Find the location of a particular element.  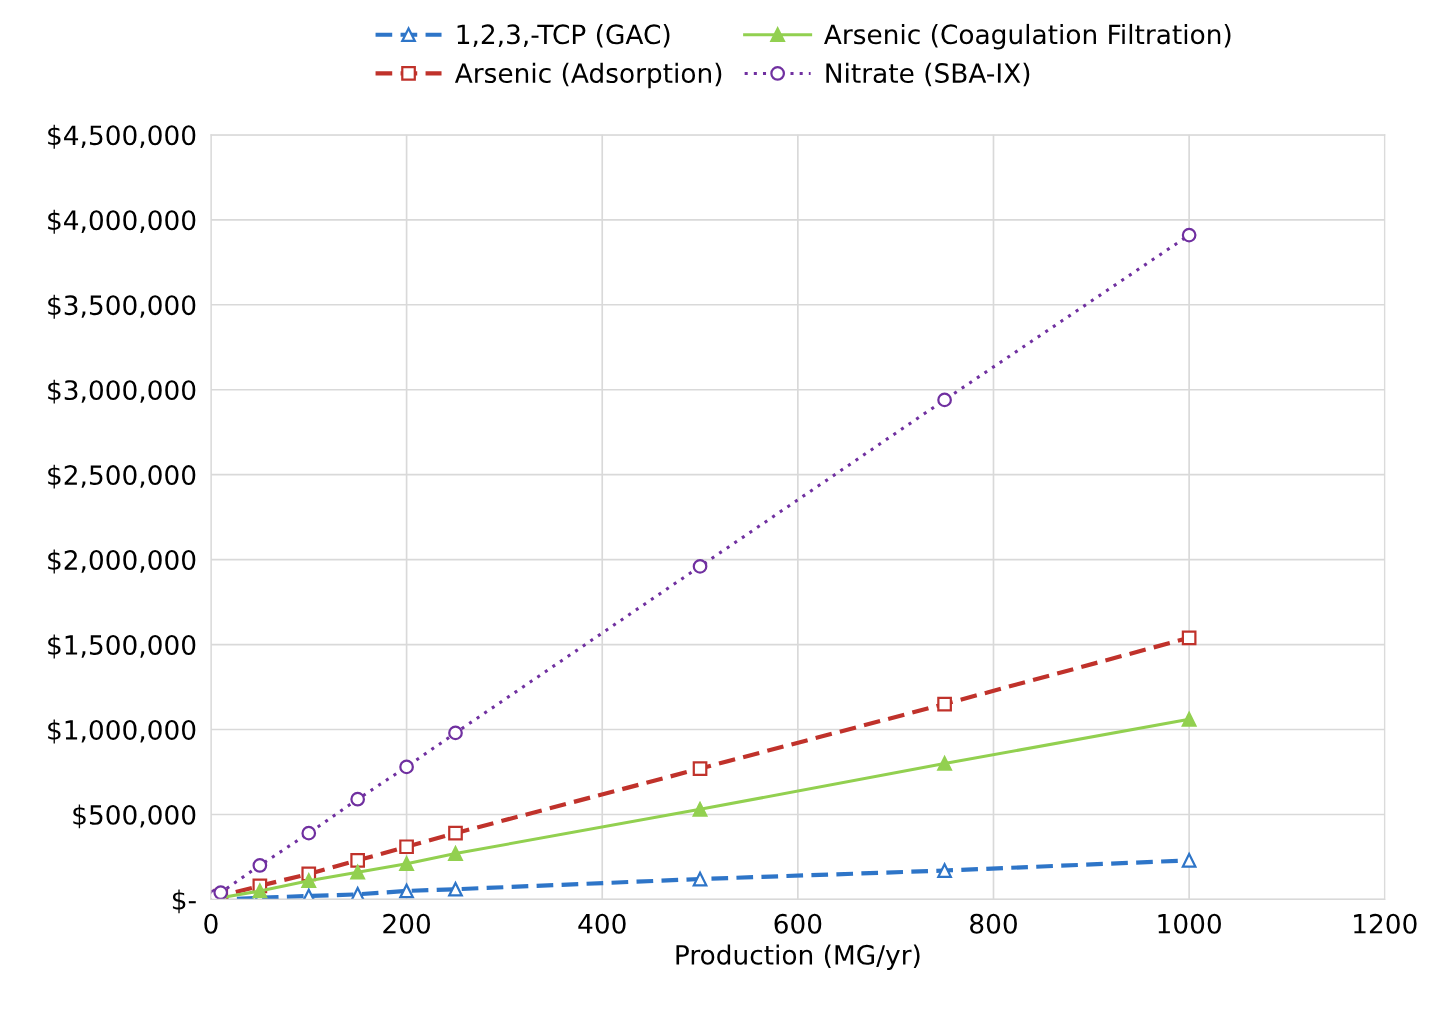

y-tick-label: $500,000 is located at coordinates (134, 816).